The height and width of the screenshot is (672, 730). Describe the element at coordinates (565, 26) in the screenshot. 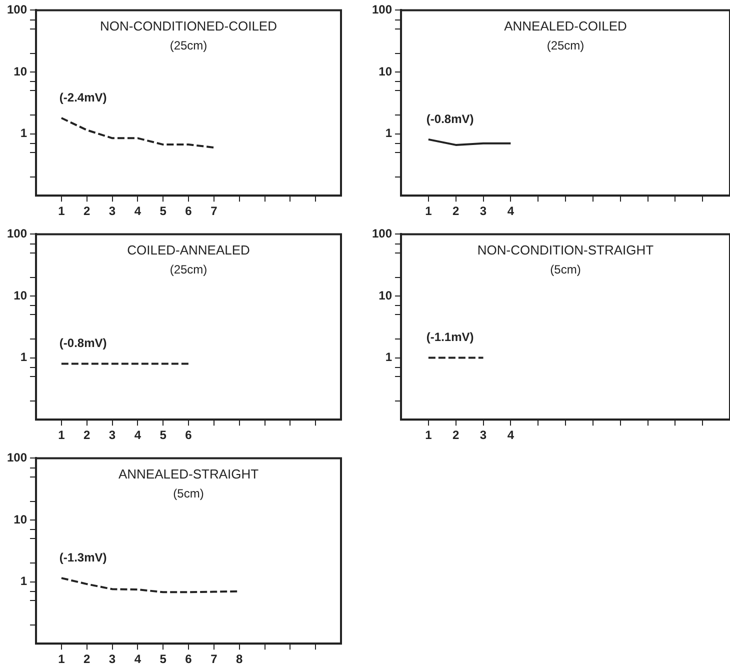

I see `text: ANNEALED-COILED` at that location.